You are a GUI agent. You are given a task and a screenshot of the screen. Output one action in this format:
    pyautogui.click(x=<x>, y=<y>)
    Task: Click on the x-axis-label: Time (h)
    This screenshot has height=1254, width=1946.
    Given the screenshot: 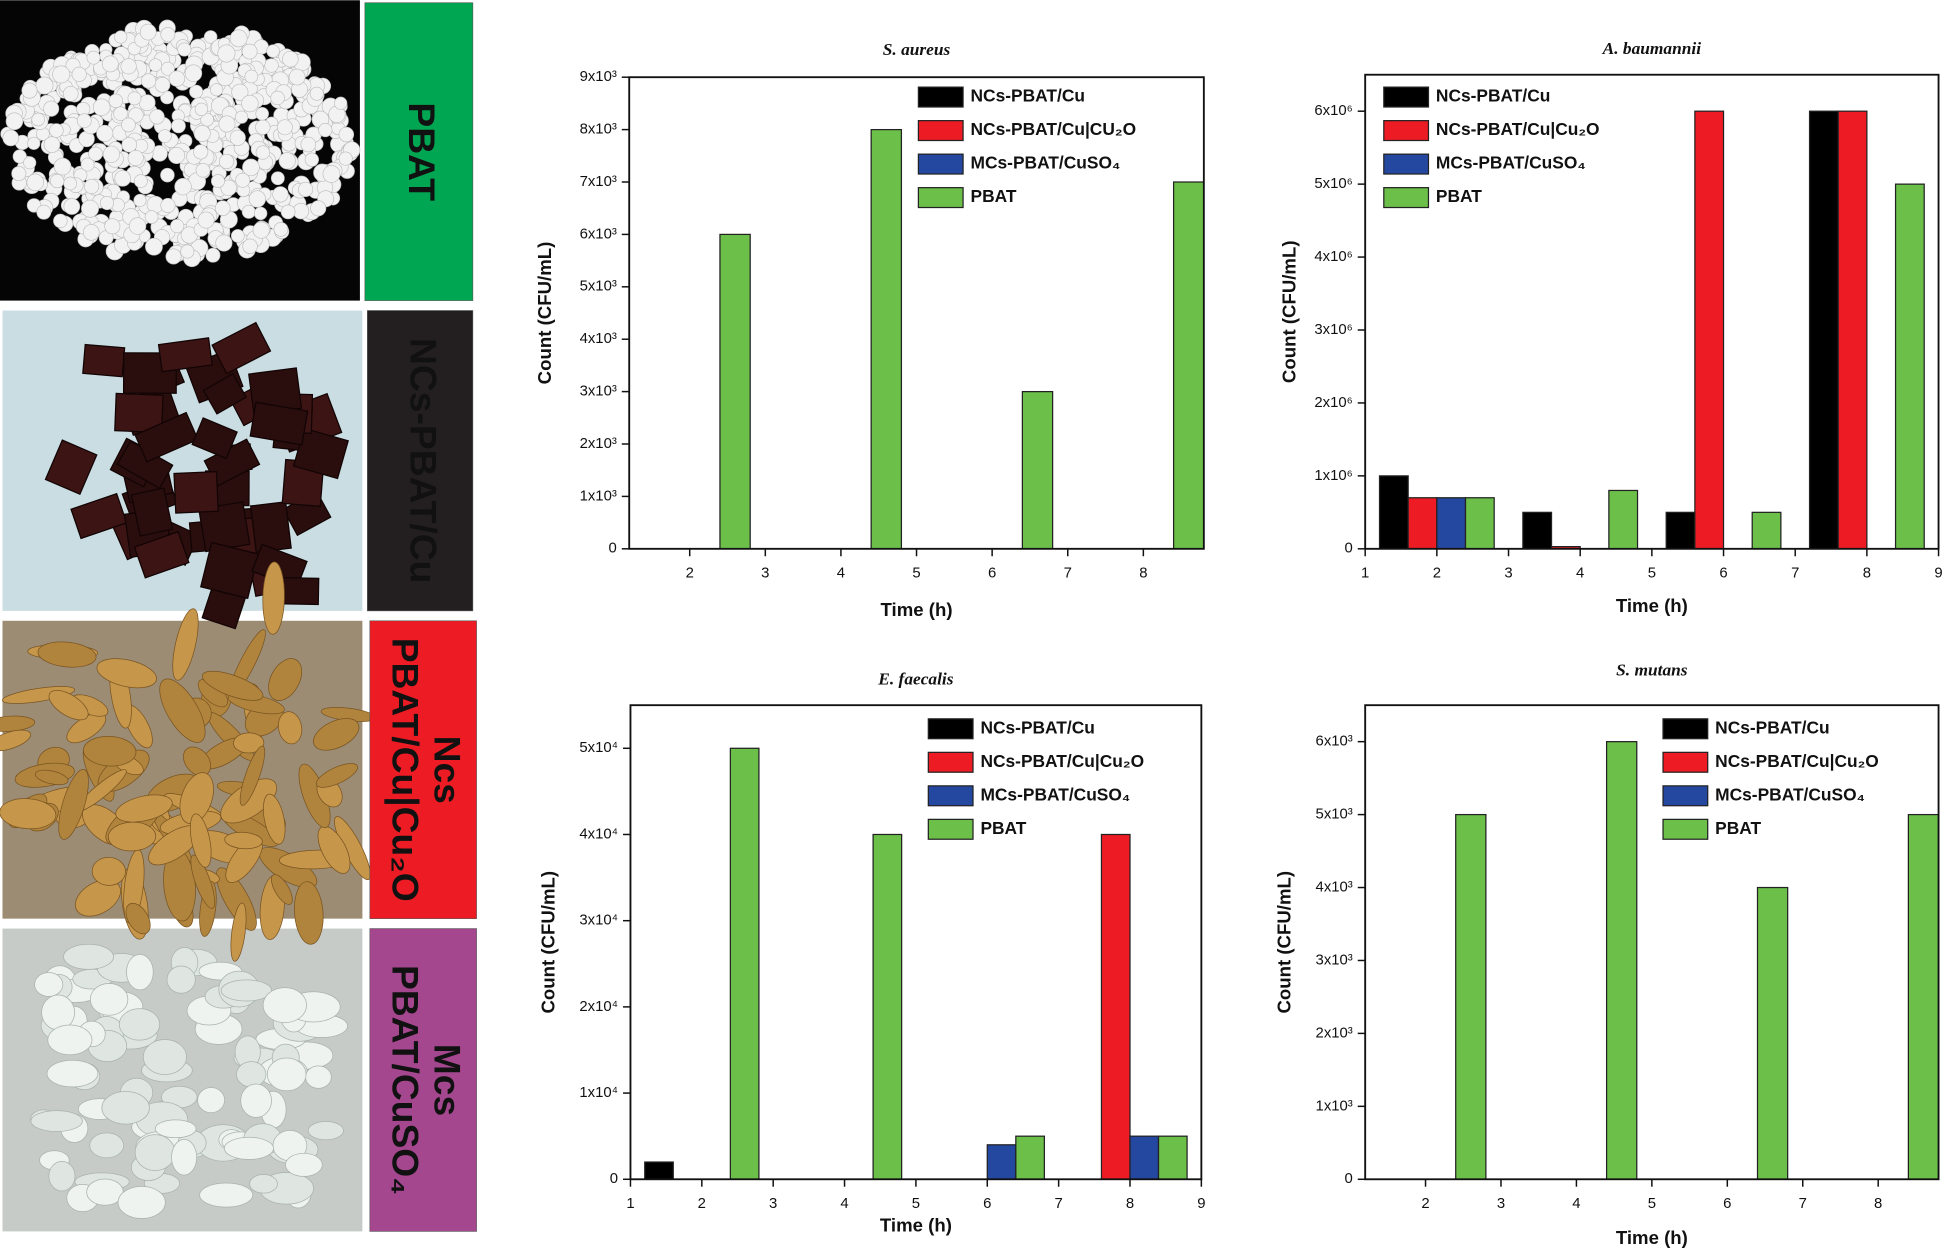 What is the action you would take?
    pyautogui.click(x=1652, y=1237)
    